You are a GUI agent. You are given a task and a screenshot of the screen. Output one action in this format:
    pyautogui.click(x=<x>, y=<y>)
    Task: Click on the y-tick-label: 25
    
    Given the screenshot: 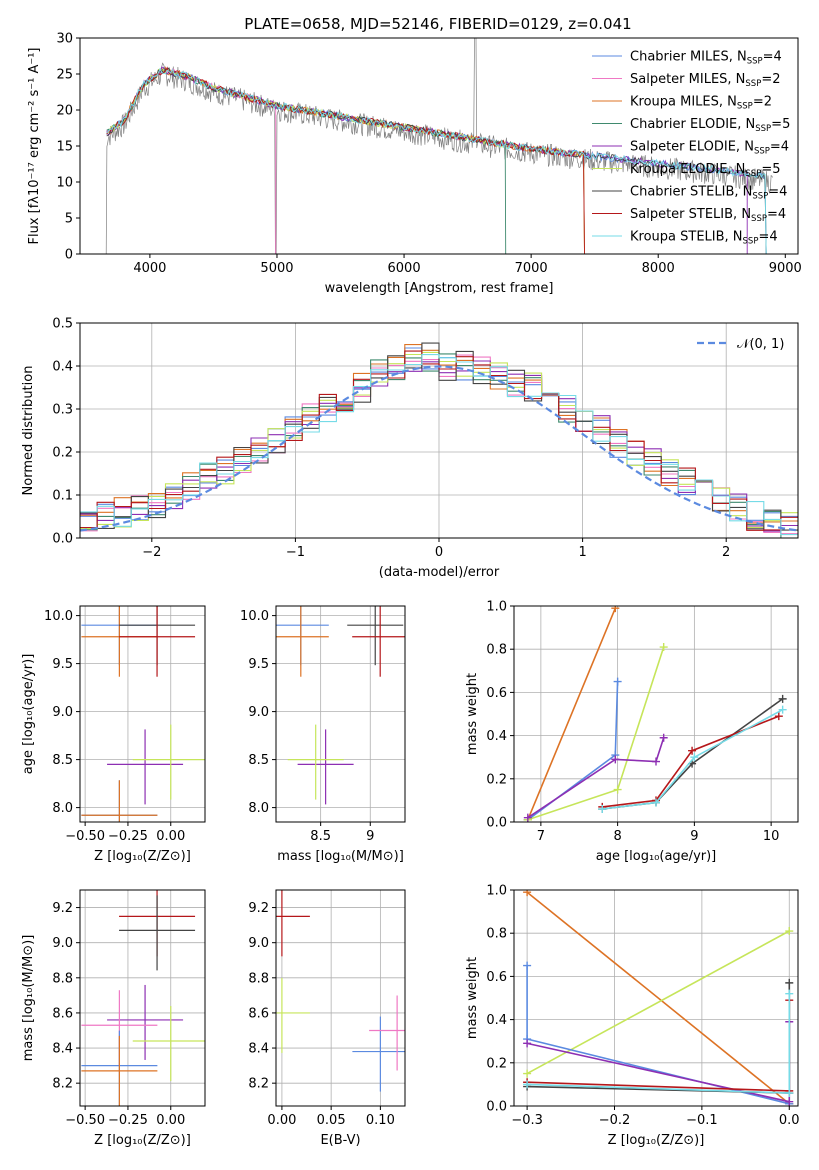 What is the action you would take?
    pyautogui.click(x=64, y=75)
    